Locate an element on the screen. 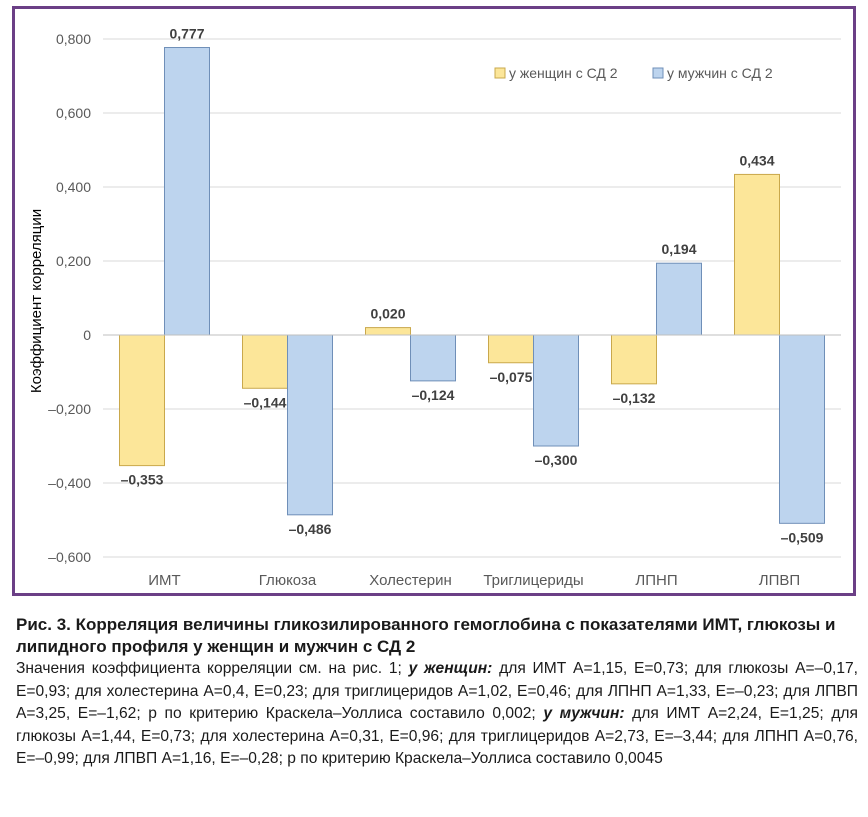  y-tick-label: 0,400 is located at coordinates (73, 187).